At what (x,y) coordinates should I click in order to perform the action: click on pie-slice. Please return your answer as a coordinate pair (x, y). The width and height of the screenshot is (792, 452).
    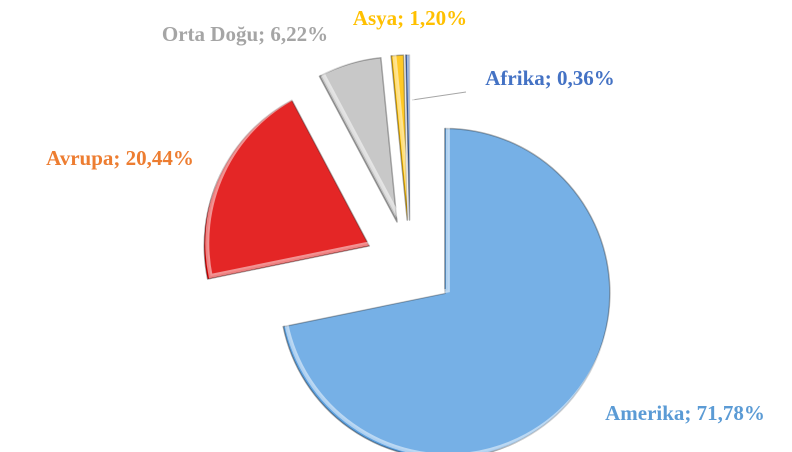
    Looking at the image, I should click on (287, 189).